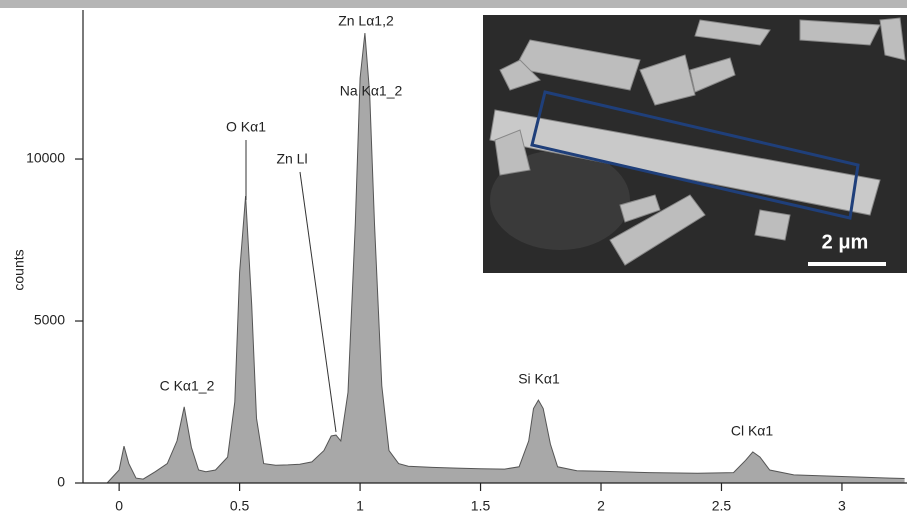  I want to click on peak-label: Zn Ll, so click(291, 159).